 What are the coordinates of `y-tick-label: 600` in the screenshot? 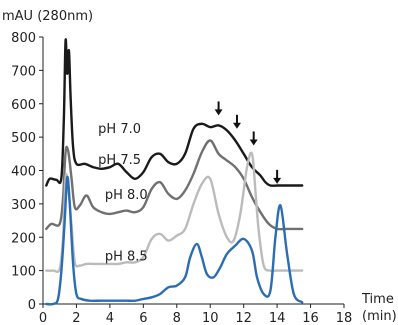 It's located at (23, 105).